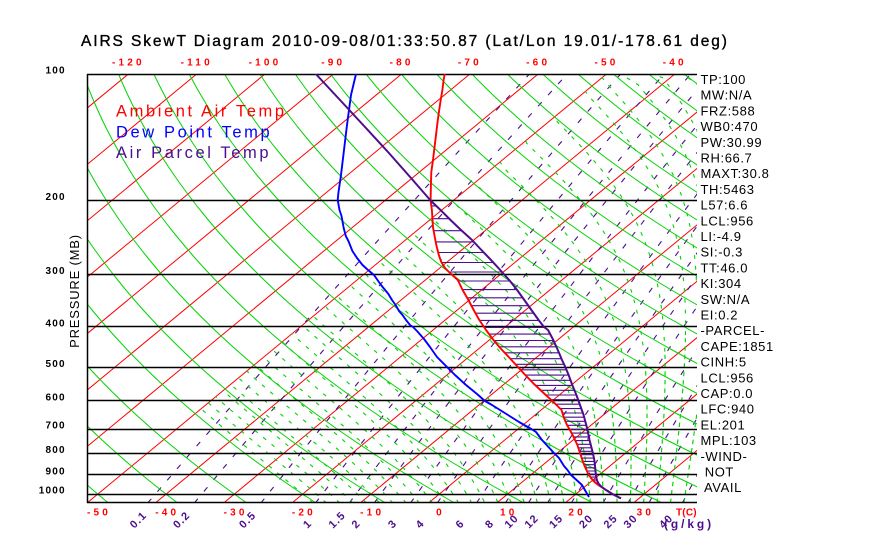 The width and height of the screenshot is (870, 560). I want to click on svg-text: (g/kg), so click(689, 524).